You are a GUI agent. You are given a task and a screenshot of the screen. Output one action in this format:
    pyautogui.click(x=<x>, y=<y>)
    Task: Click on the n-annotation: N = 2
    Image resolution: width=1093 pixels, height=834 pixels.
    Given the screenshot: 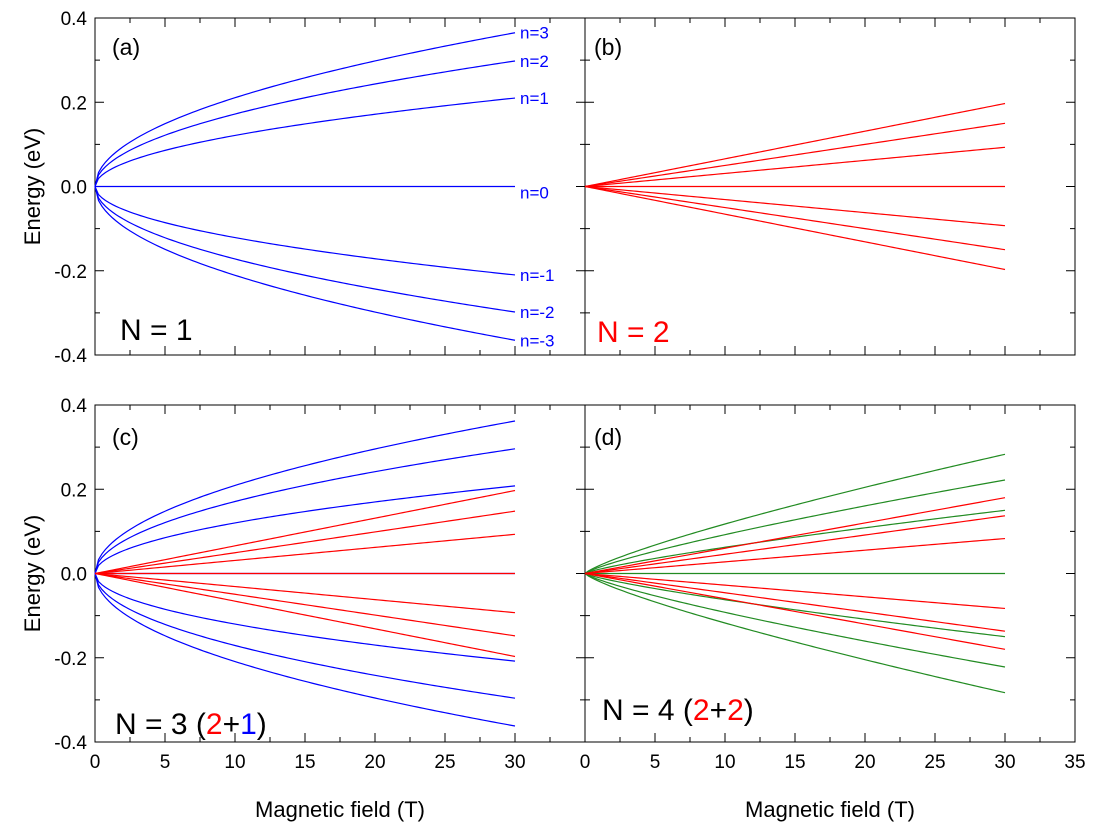 What is the action you would take?
    pyautogui.click(x=633, y=332)
    